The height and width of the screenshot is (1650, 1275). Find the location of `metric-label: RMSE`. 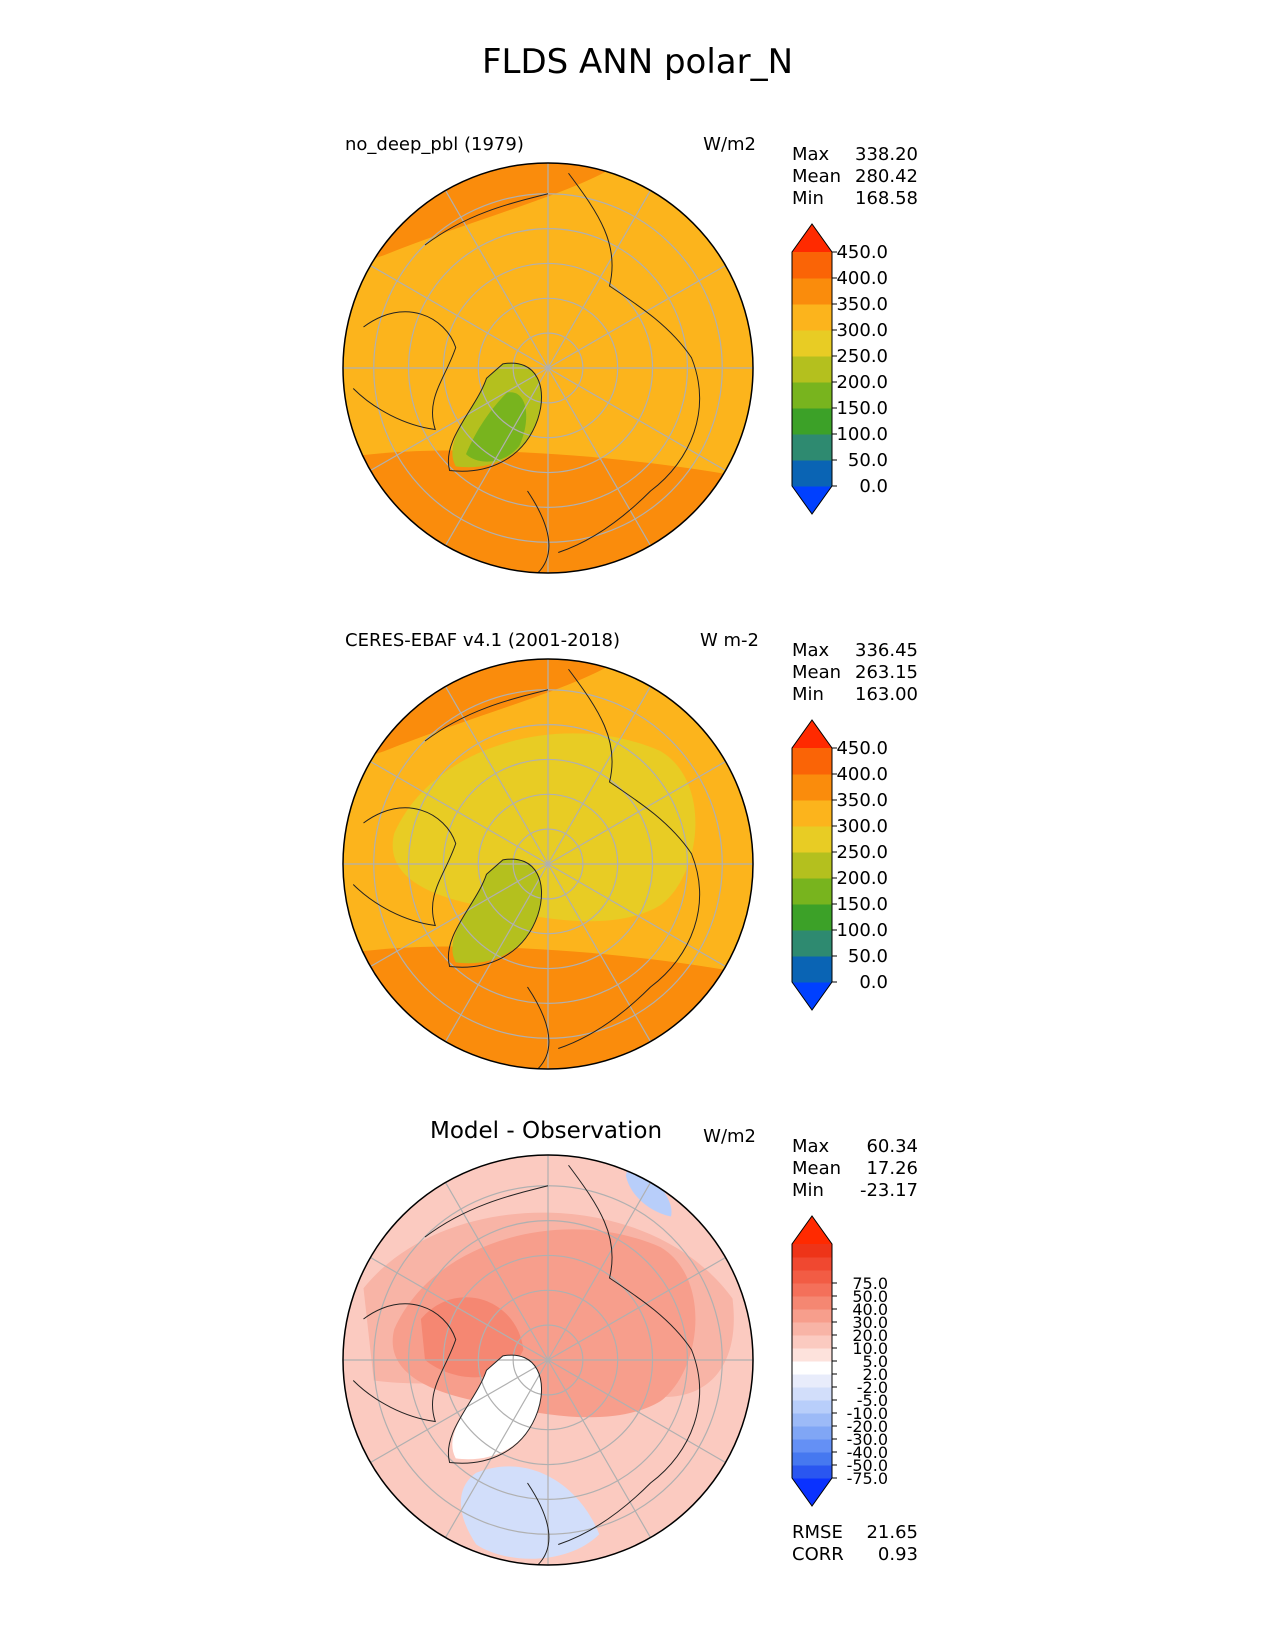

metric-label: RMSE is located at coordinates (817, 1532).